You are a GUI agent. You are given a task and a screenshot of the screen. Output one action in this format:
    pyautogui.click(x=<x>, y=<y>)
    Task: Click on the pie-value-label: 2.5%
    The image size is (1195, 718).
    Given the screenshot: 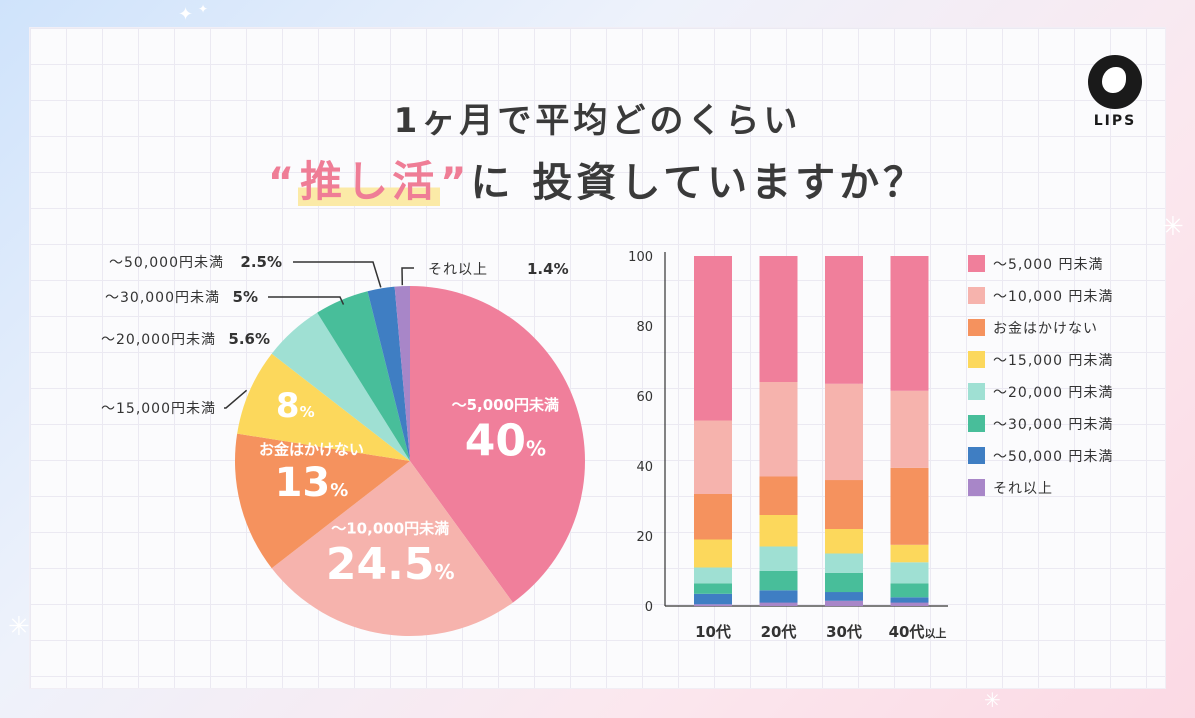 What is the action you would take?
    pyautogui.click(x=261, y=262)
    